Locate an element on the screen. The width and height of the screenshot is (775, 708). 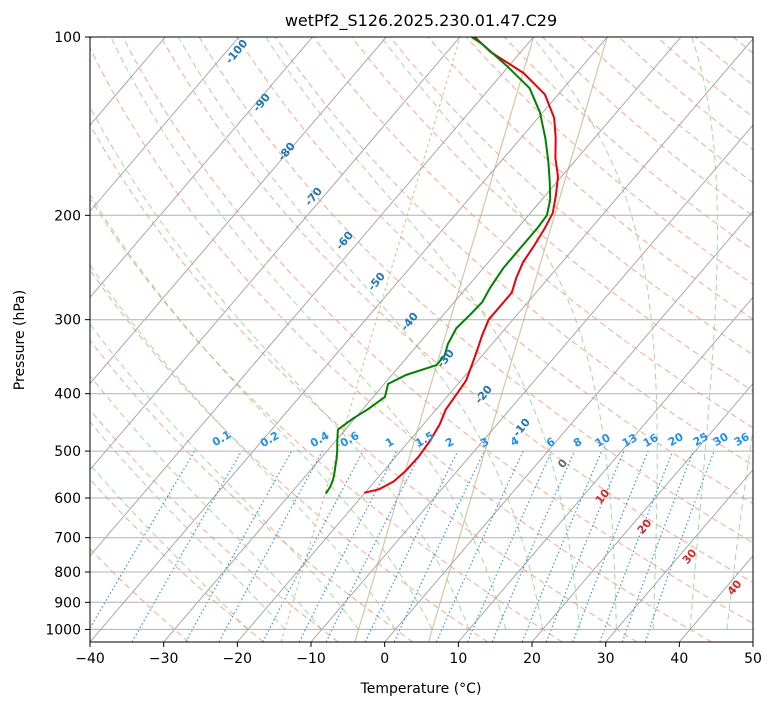
y-axis: 100 200 300 400 500 600 700 800 900 1000 is located at coordinates (67, 334).